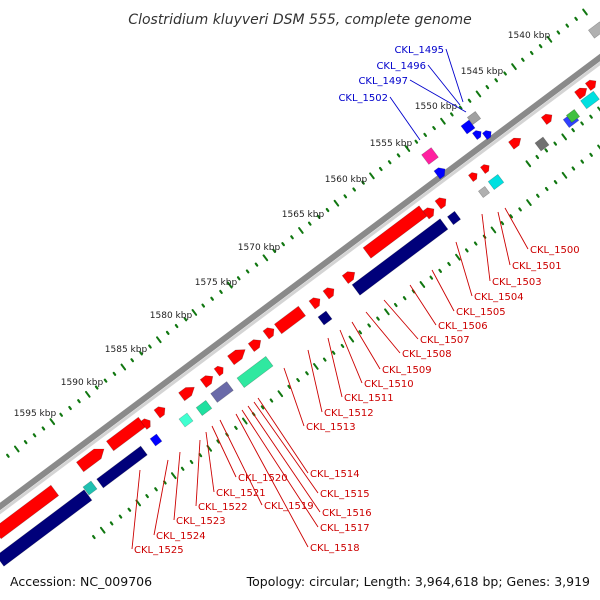  What do you see at coordinates (499, 297) in the screenshot?
I see `gene-label-forward: CKL_1504` at bounding box center [499, 297].